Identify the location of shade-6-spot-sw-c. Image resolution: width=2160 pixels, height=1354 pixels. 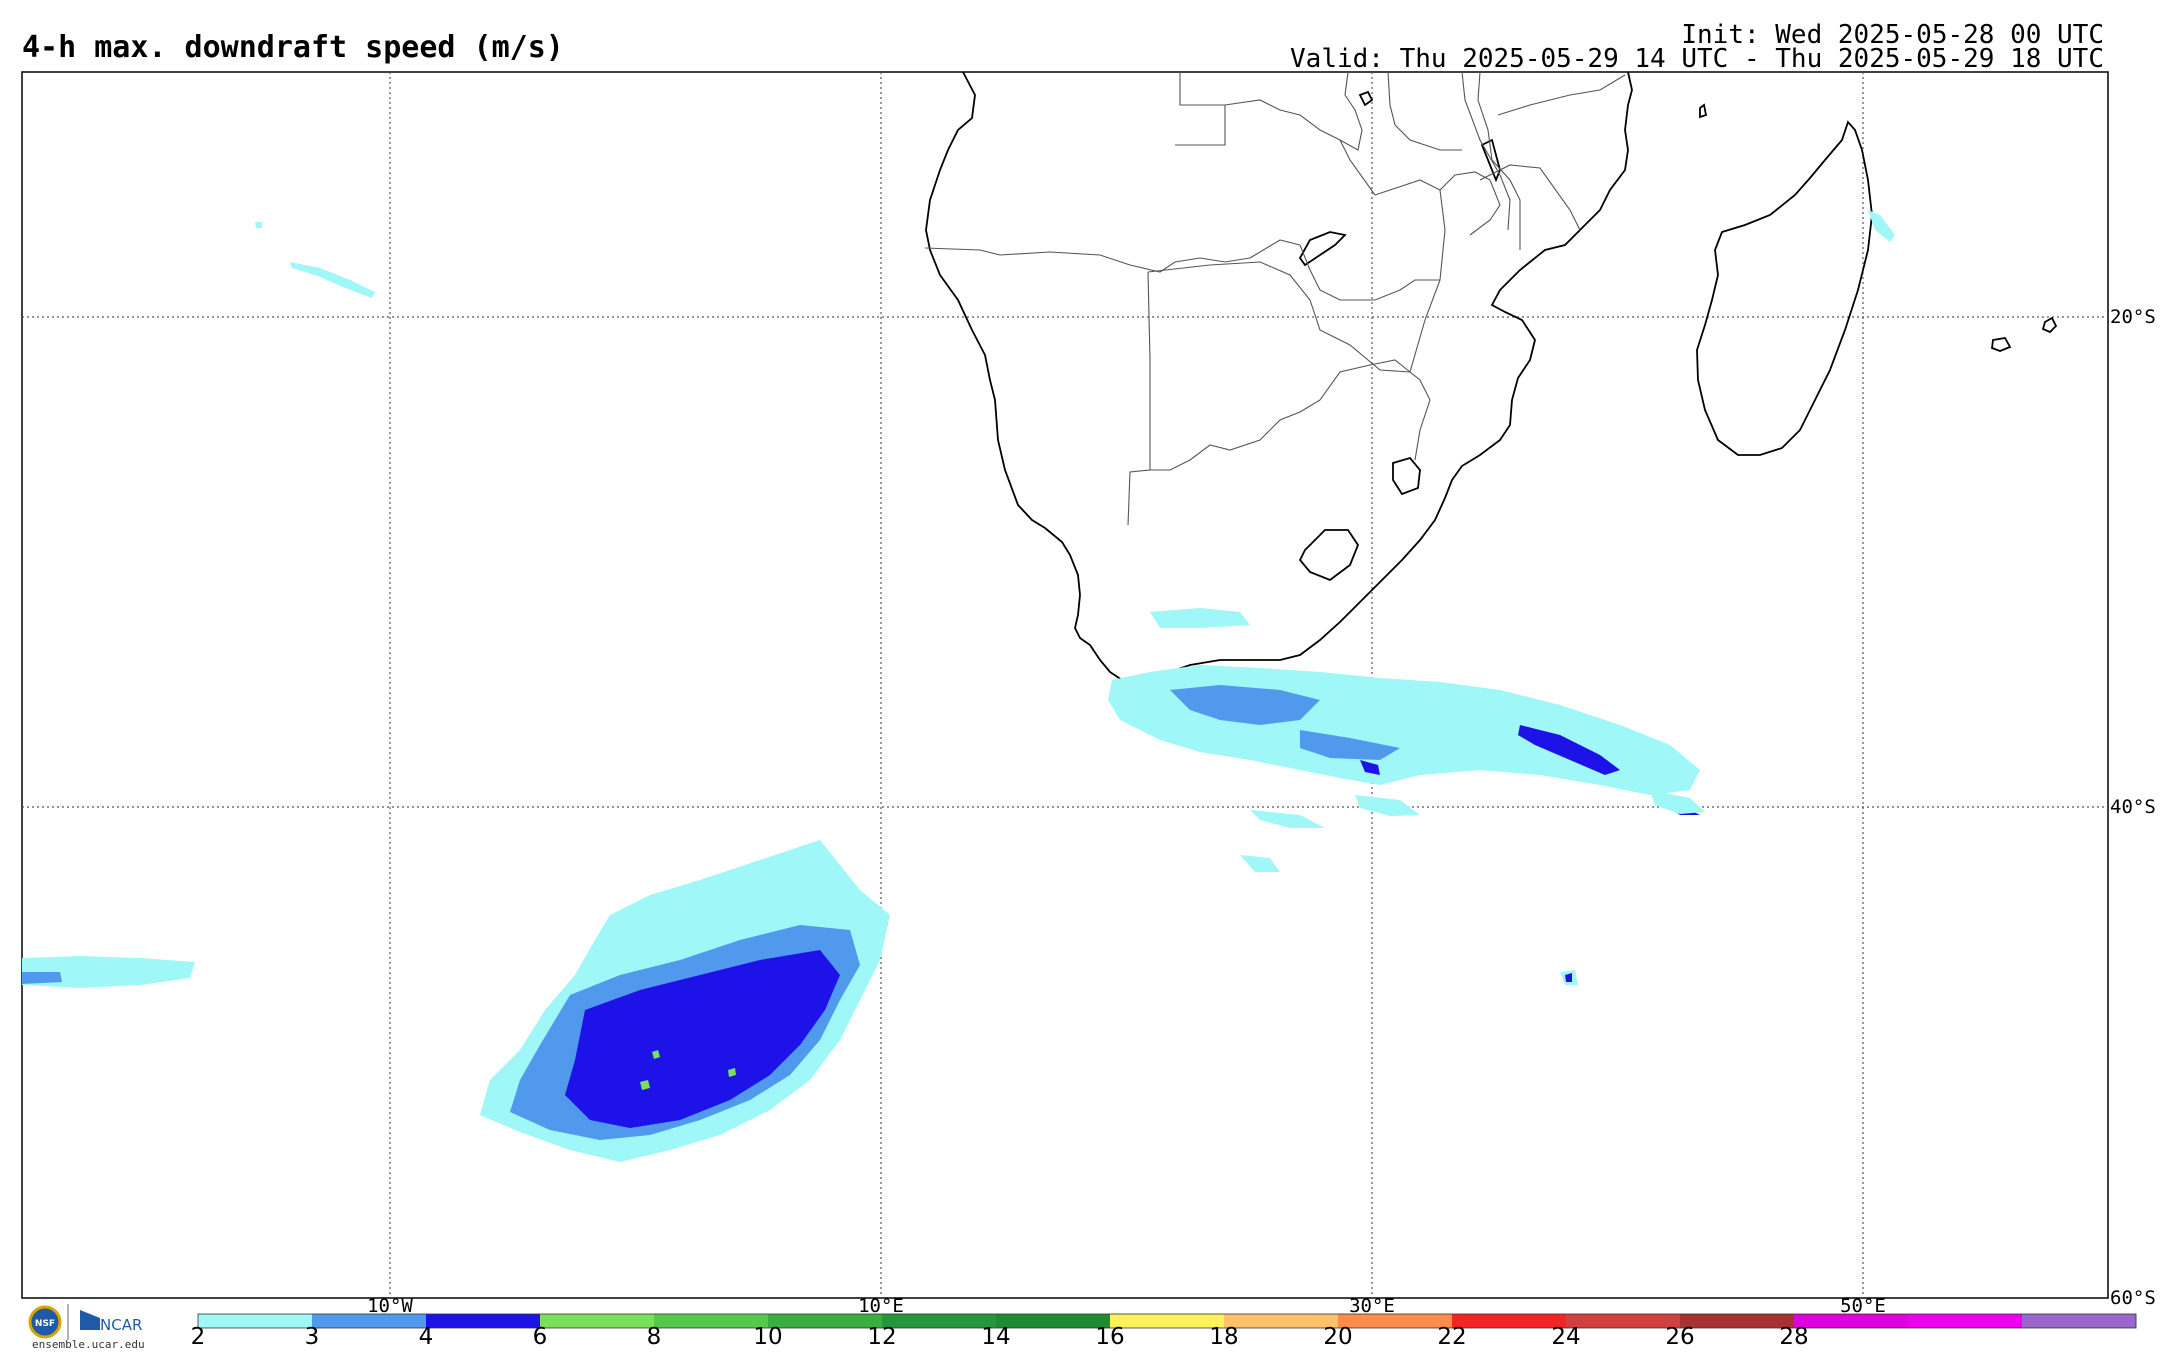
(656, 1054).